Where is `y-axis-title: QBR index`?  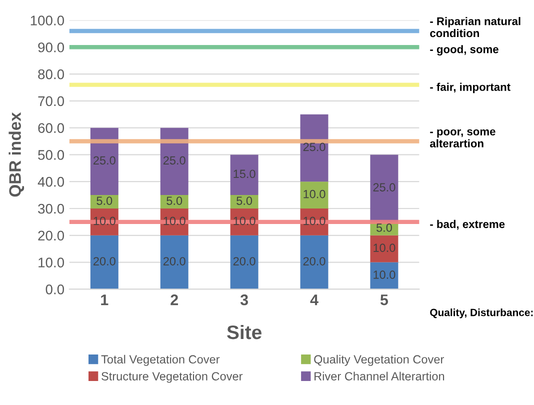
y-axis-title: QBR index is located at coordinates (16, 154).